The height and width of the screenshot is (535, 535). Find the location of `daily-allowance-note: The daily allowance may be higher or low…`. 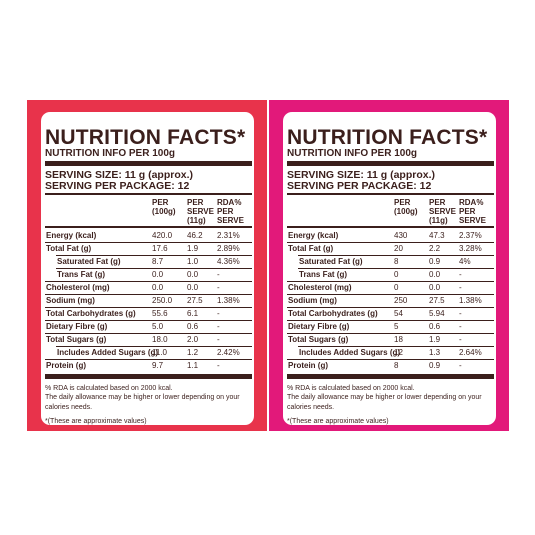

daily-allowance-note: The daily allowance may be higher or low… is located at coordinates (384, 402).